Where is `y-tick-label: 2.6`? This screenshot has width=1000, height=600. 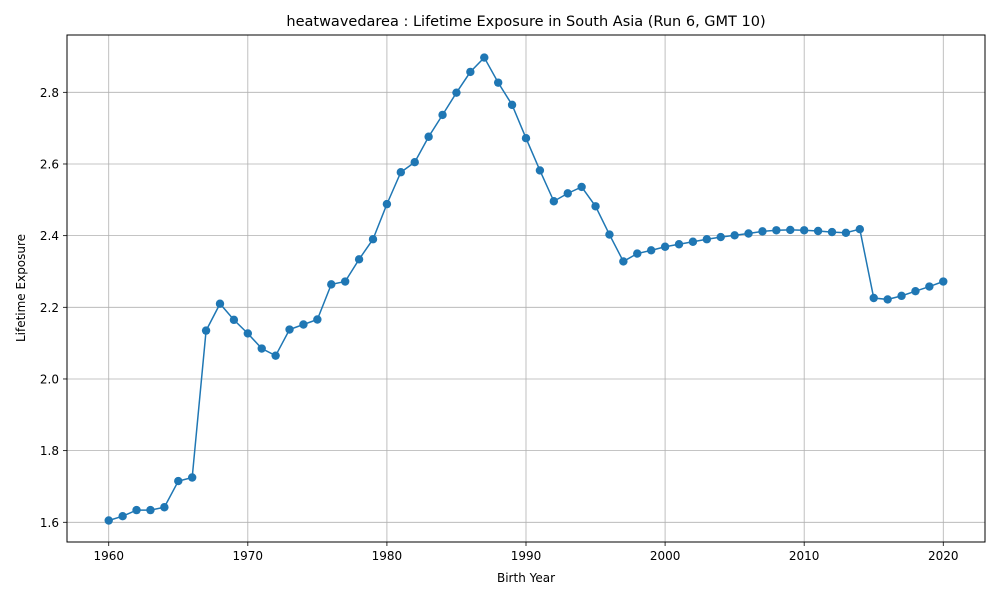 y-tick-label: 2.6 is located at coordinates (49, 164).